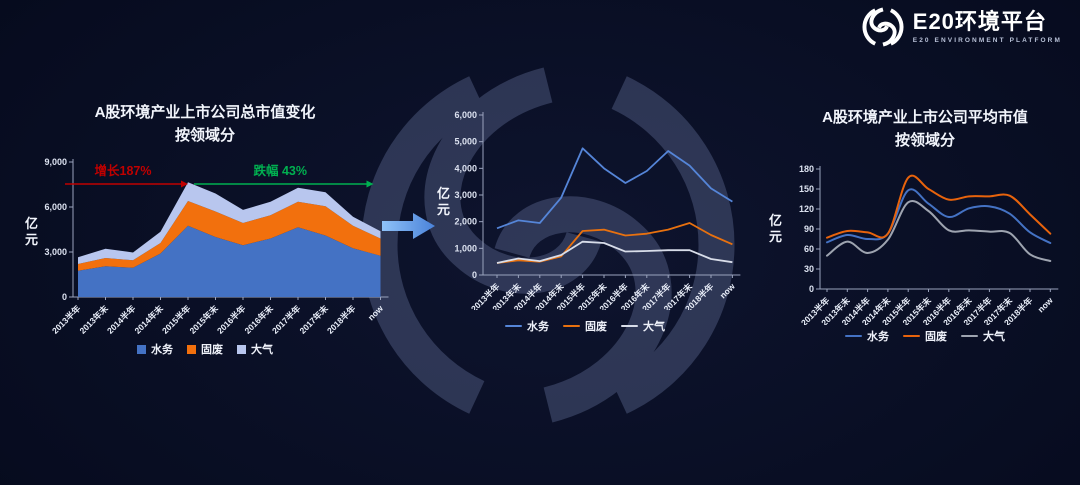  What do you see at coordinates (922, 129) in the screenshot?
I see `average-market-cap-chart-title: A股环境产业上市公司平均市值 按领域分` at bounding box center [922, 129].